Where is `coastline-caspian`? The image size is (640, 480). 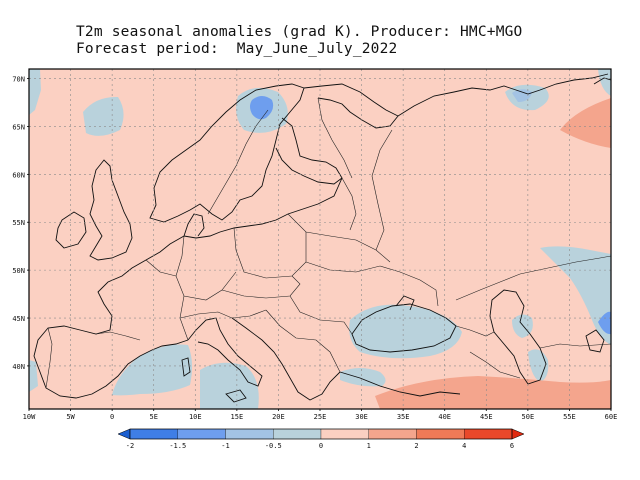
coastline-caspian is located at coordinates (518, 337).